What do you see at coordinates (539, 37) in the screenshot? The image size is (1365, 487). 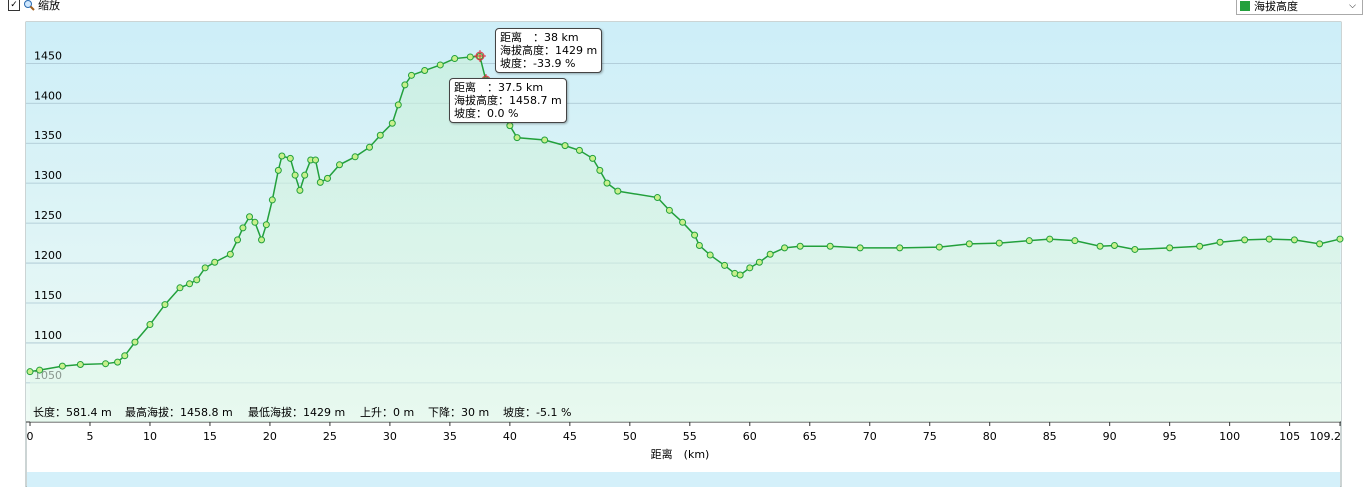 I see `tooltip-line: 距离 ：38 km` at bounding box center [539, 37].